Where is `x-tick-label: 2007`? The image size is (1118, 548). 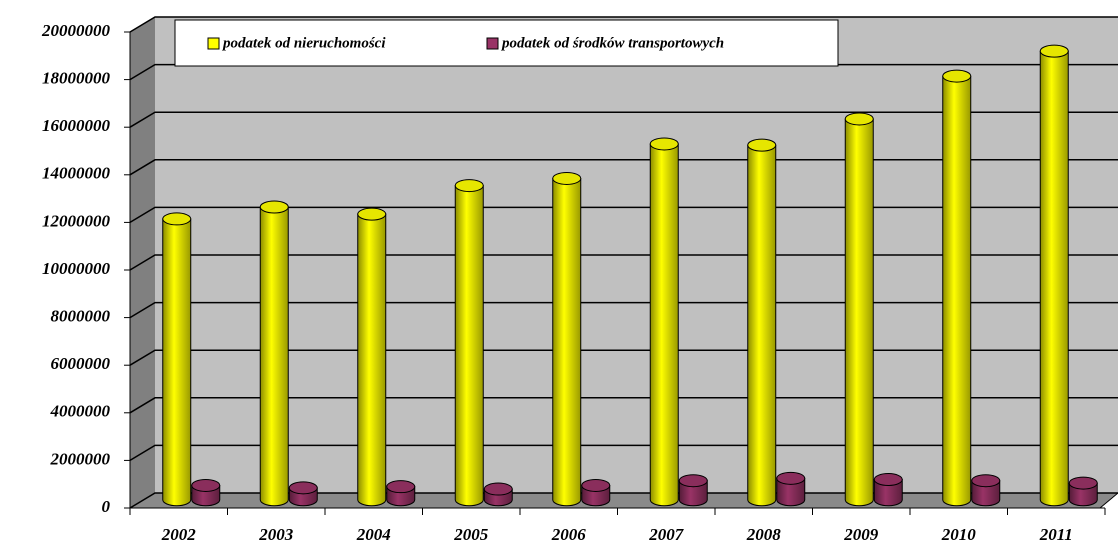 x-tick-label: 2007 is located at coordinates (666, 534).